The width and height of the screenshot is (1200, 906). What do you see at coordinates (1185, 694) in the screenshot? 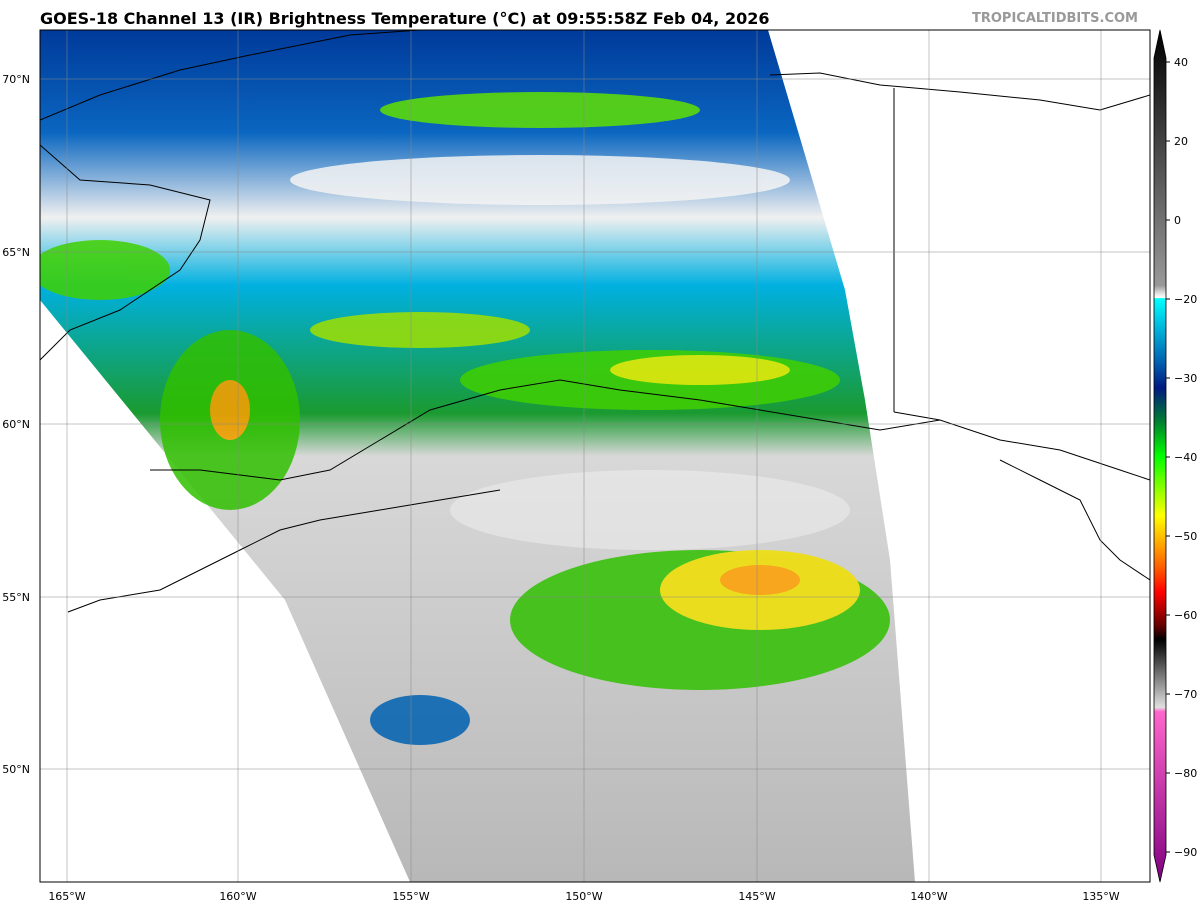
I see `colorbar-tick: −70` at bounding box center [1185, 694].